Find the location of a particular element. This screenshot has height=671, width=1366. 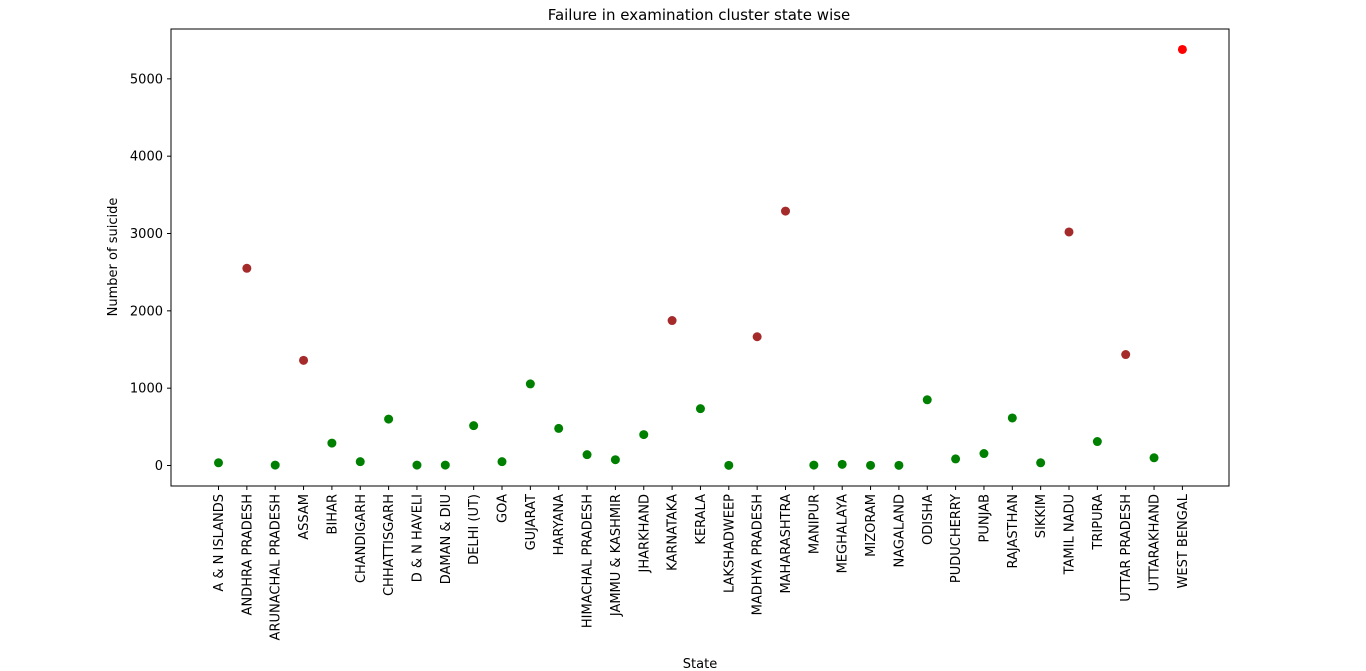

x-tick-label: UTTARAKHAND is located at coordinates (1155, 542).